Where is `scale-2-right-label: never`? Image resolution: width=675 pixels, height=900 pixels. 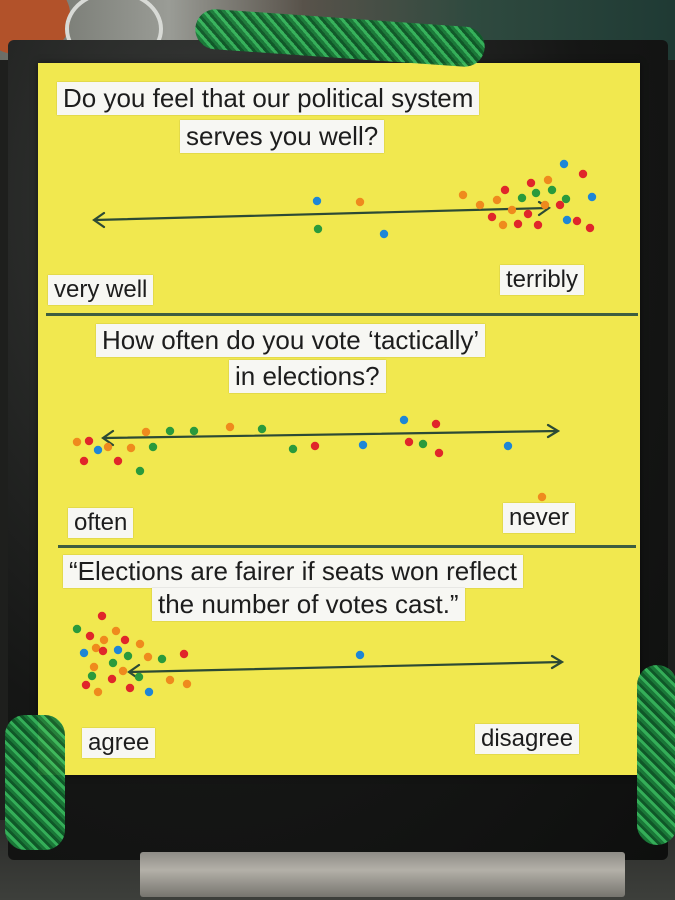 scale-2-right-label: never is located at coordinates (539, 518).